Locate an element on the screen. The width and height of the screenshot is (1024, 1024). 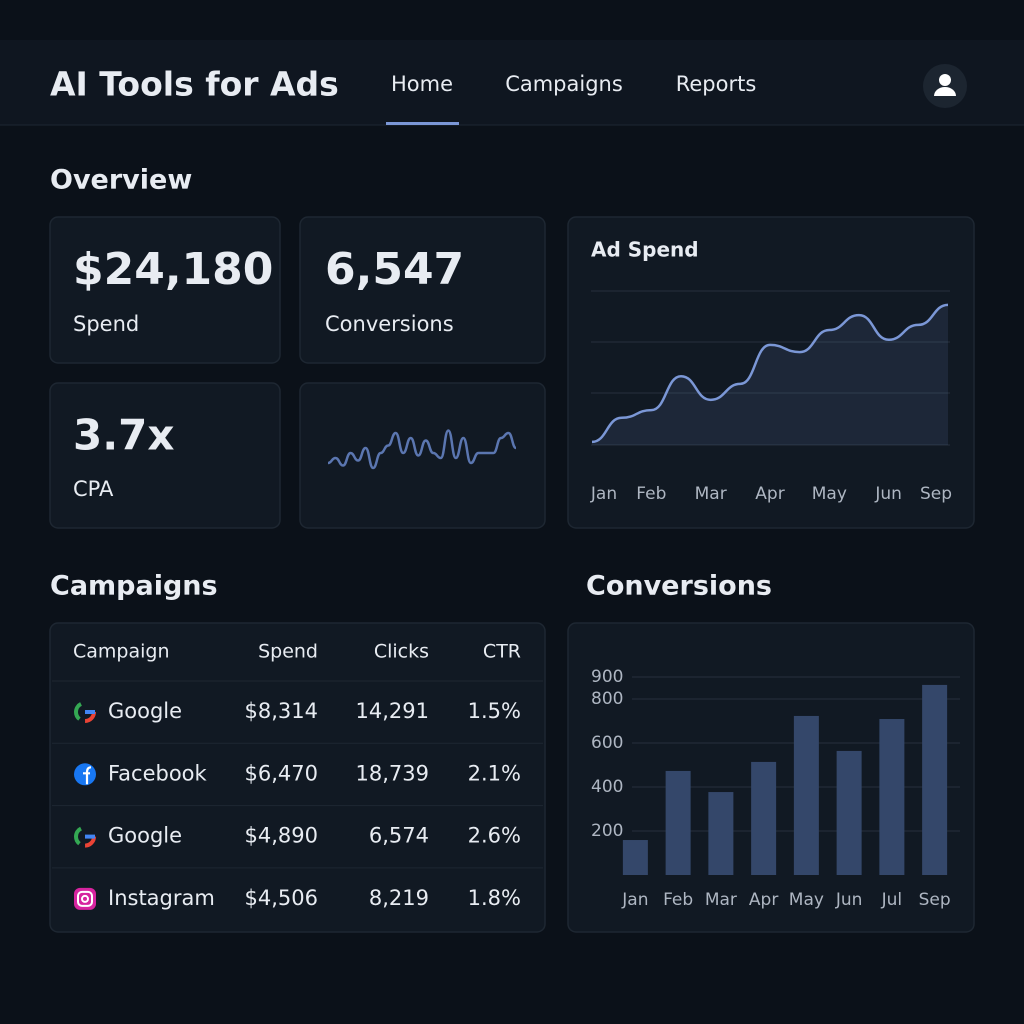
table-cell: $4,506 is located at coordinates (281, 898).